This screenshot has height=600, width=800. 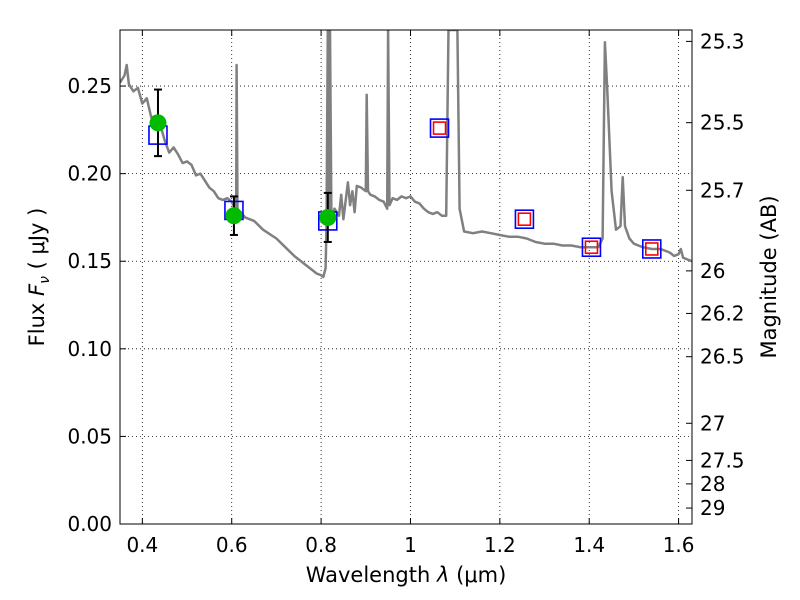 I want to click on x-tick-label: 1.6, so click(x=679, y=545).